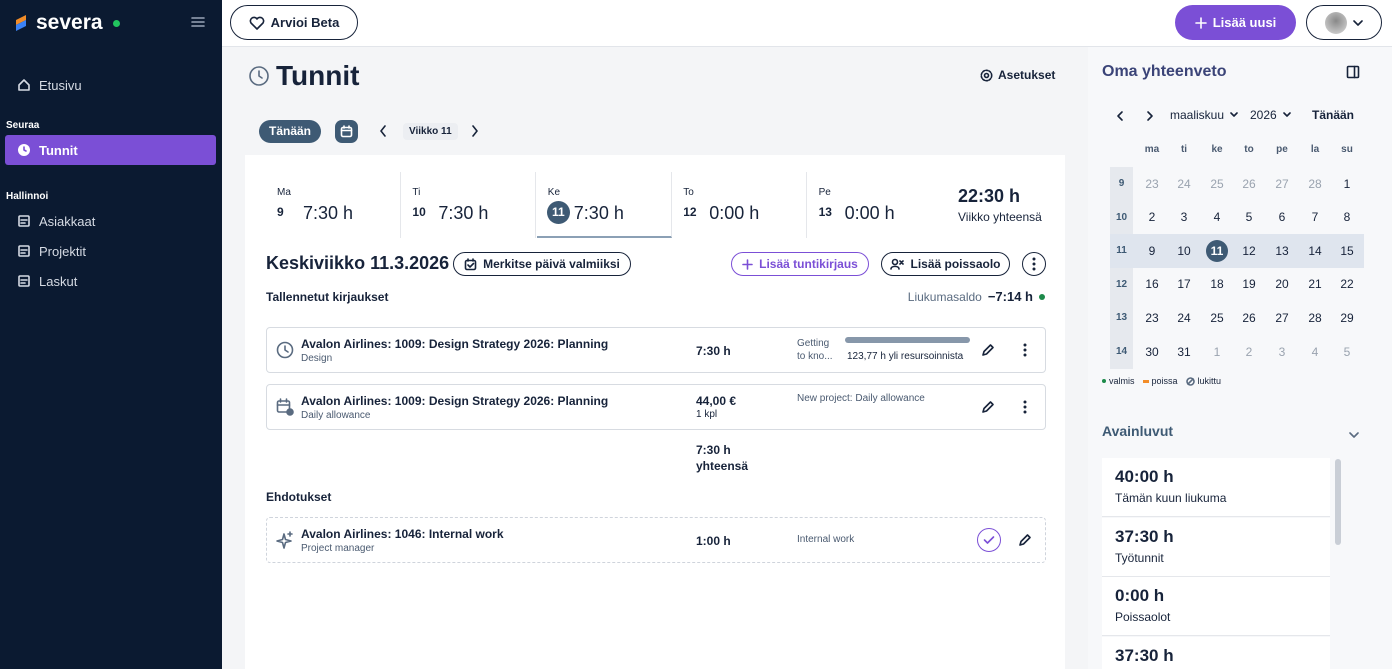 The width and height of the screenshot is (1392, 669). Describe the element at coordinates (62, 251) in the screenshot. I see `nav-label: Projektit` at that location.